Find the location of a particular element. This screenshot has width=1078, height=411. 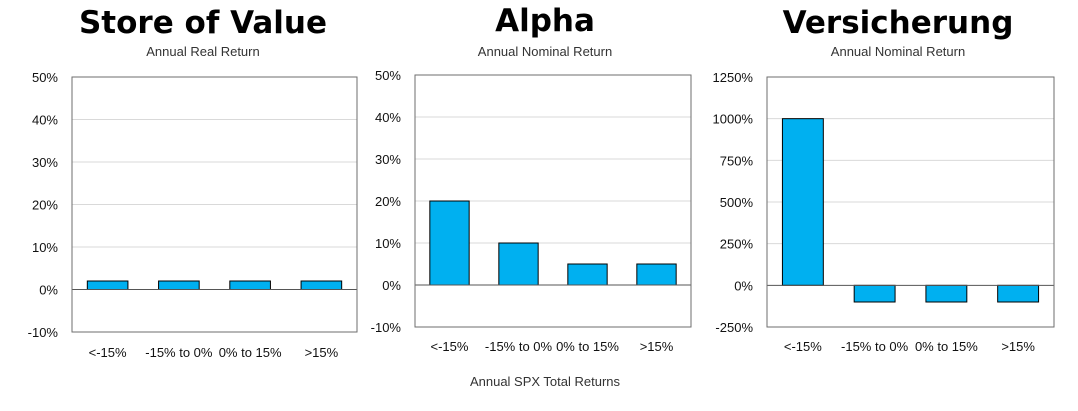

y-tick-label: 750% is located at coordinates (737, 160).